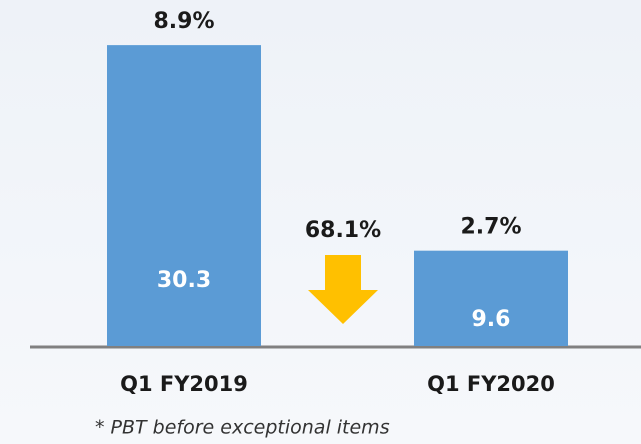 This screenshot has width=641, height=444. Describe the element at coordinates (183, 21) in the screenshot. I see `margin-label: 8.9%` at that location.